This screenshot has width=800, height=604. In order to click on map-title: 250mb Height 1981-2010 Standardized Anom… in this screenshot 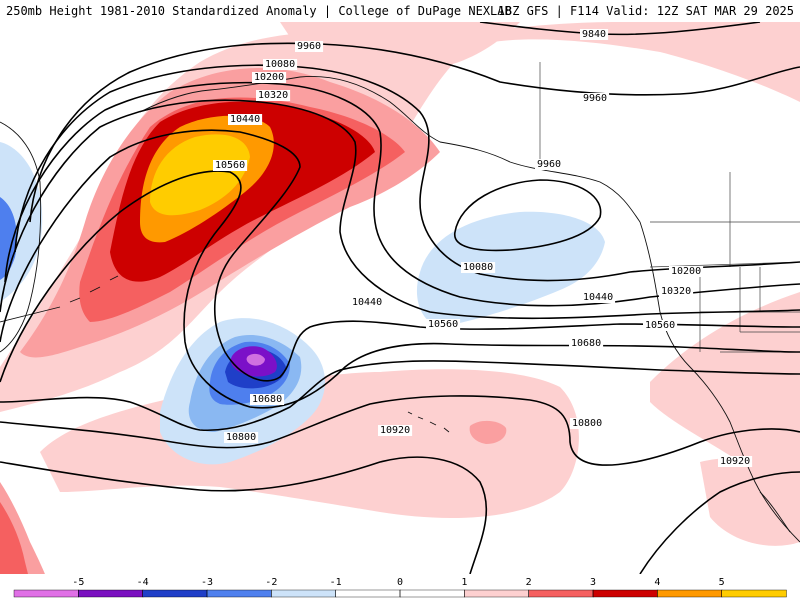, I will do `click(259, 11)`.